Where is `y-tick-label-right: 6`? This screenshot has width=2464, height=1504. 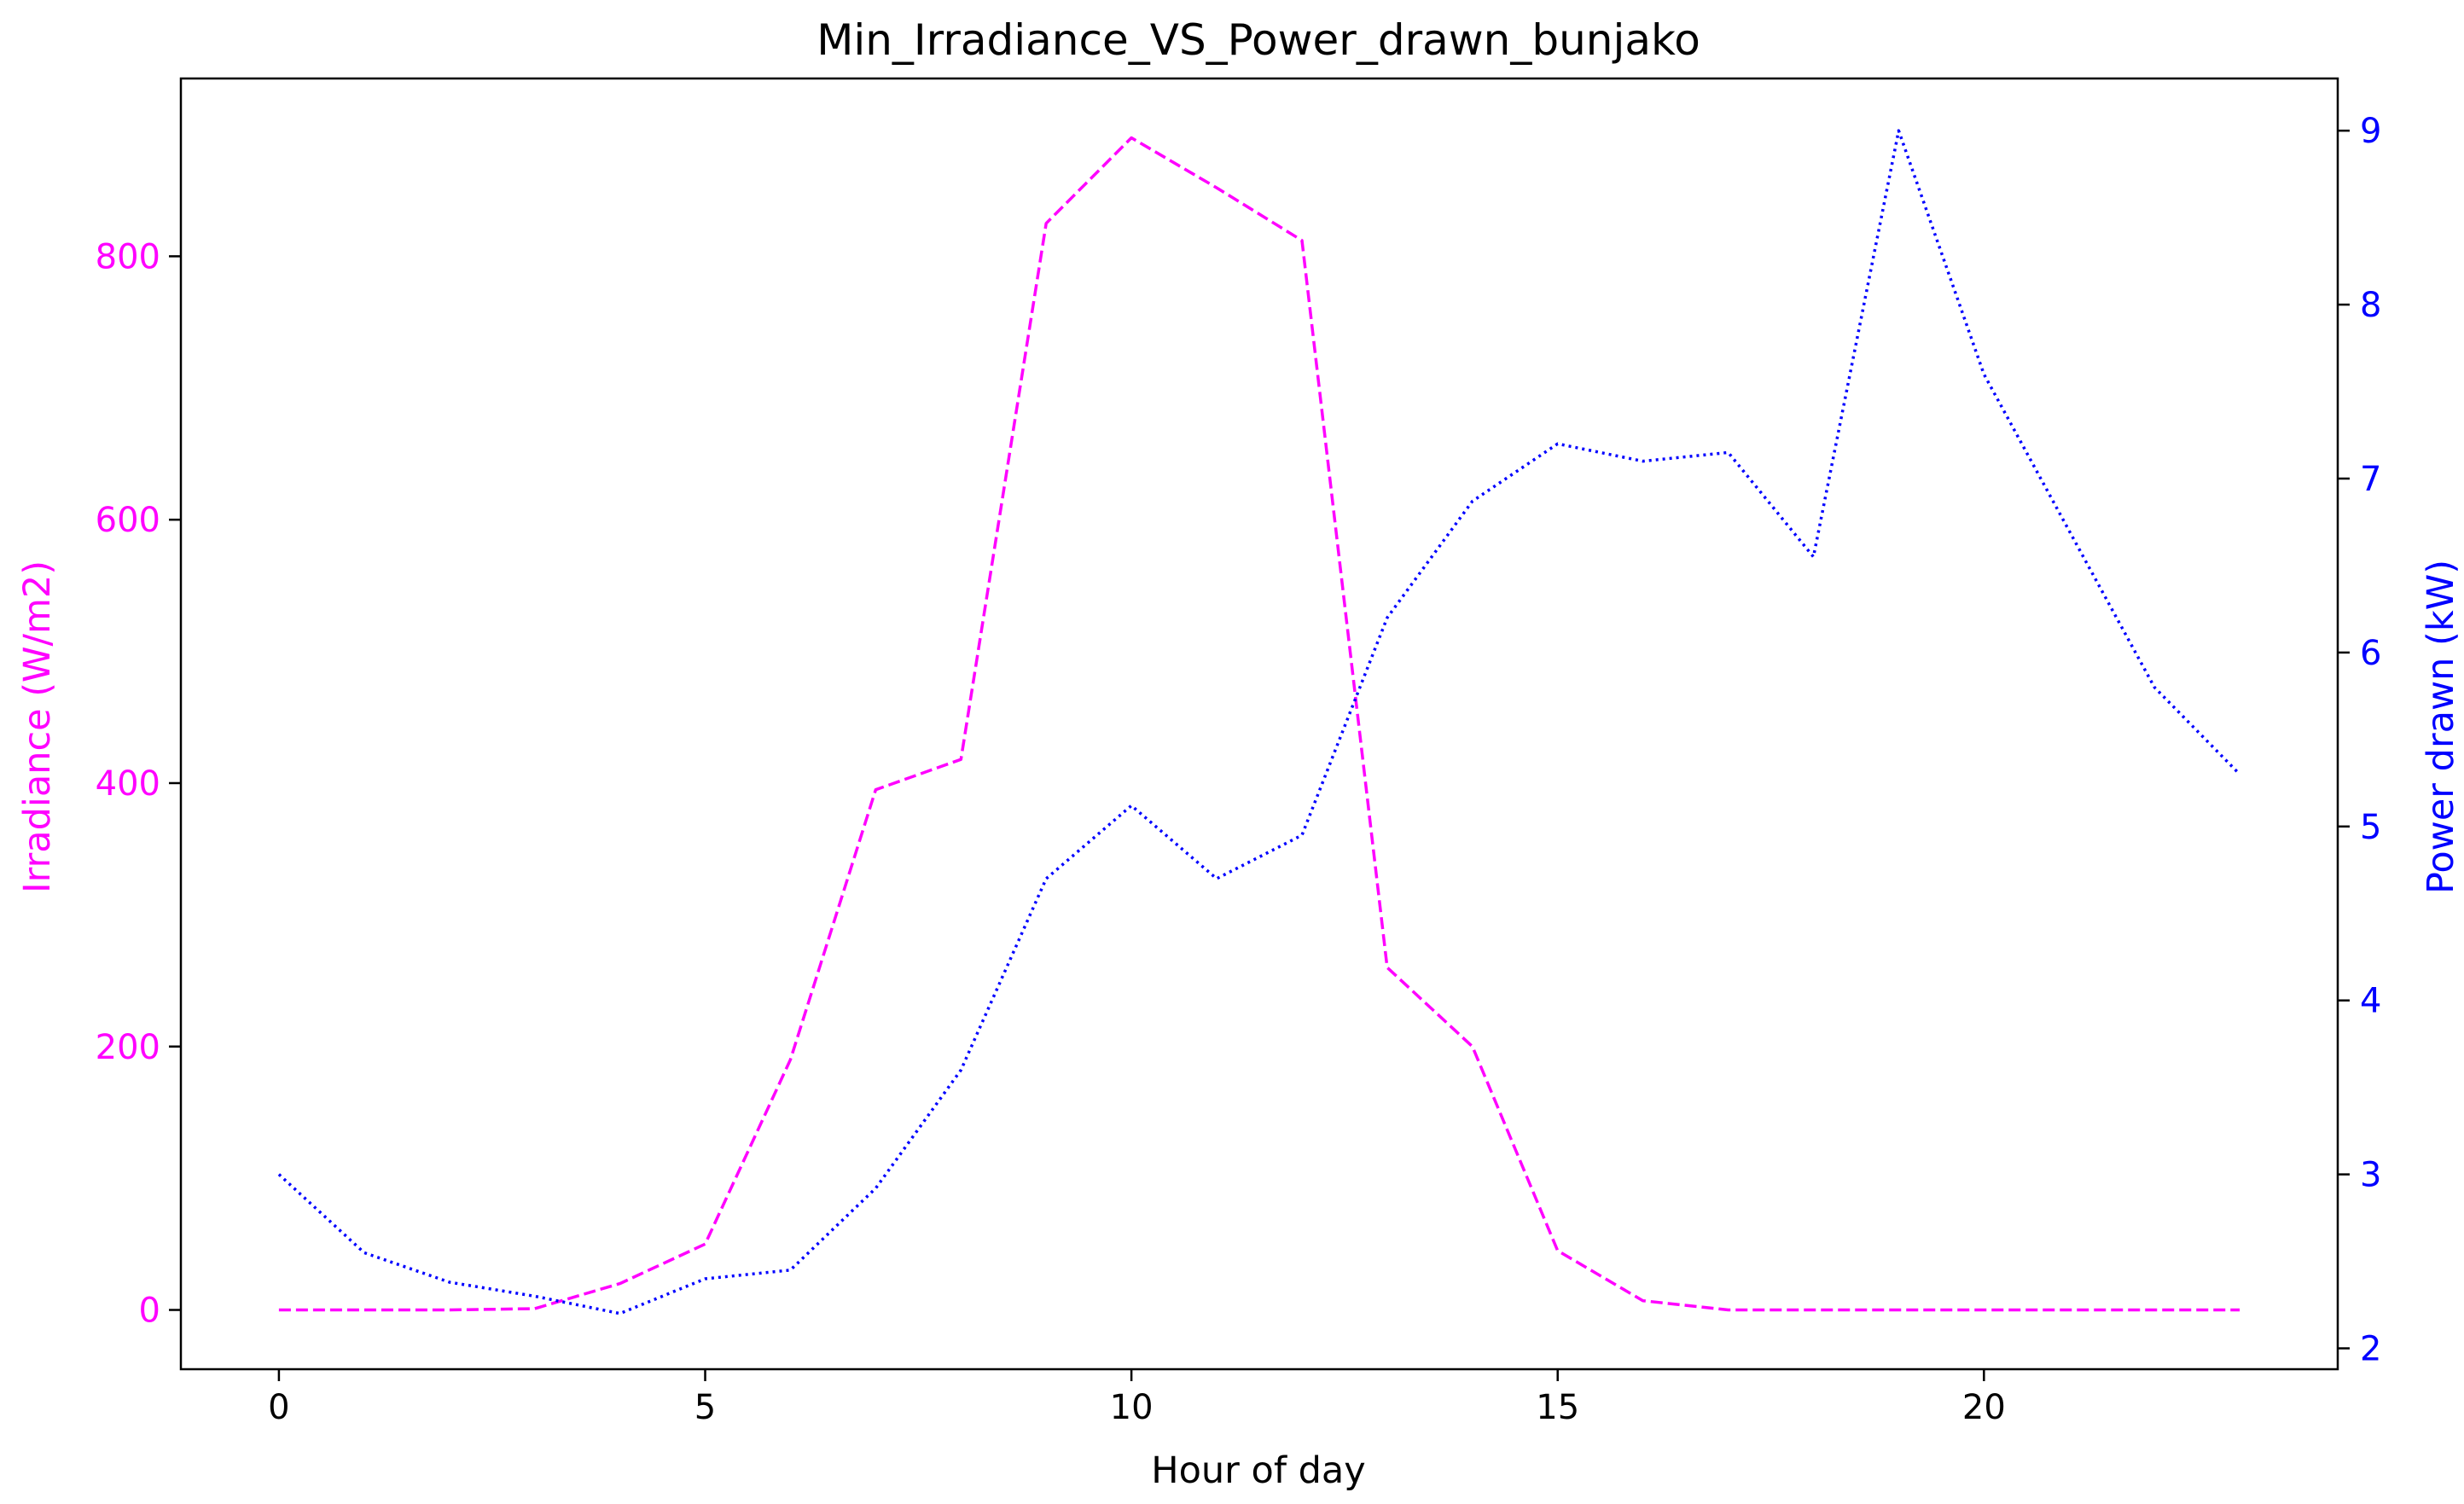 y-tick-label-right: 6 is located at coordinates (2370, 653).